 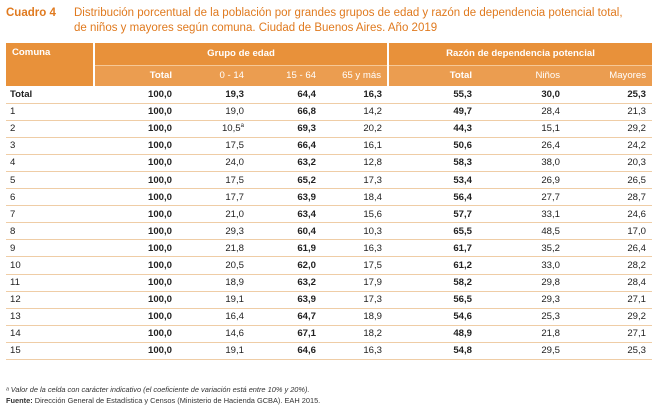 I want to click on cell-ratio-total: 53,4, so click(x=433, y=180).